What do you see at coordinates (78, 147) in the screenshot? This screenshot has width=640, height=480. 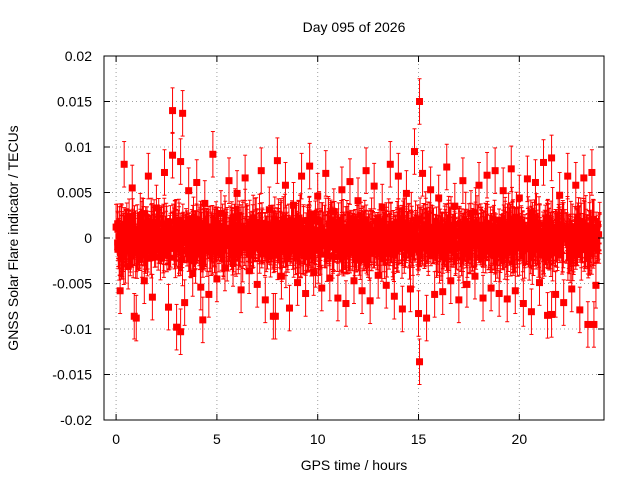 I see `y-tick-label: 0.01` at bounding box center [78, 147].